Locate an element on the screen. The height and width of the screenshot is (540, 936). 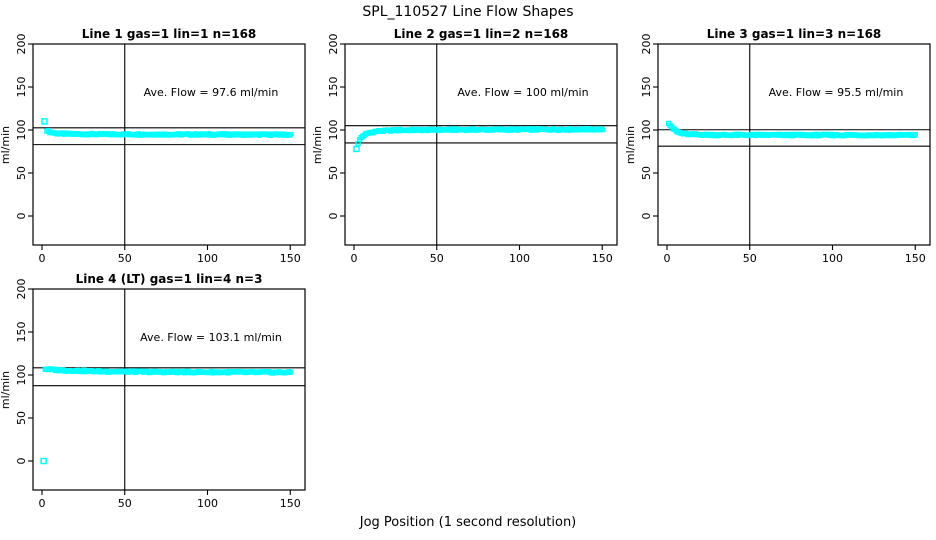
plot3-title: Line 3 gas=1 lin=3 n=168 is located at coordinates (794, 34).